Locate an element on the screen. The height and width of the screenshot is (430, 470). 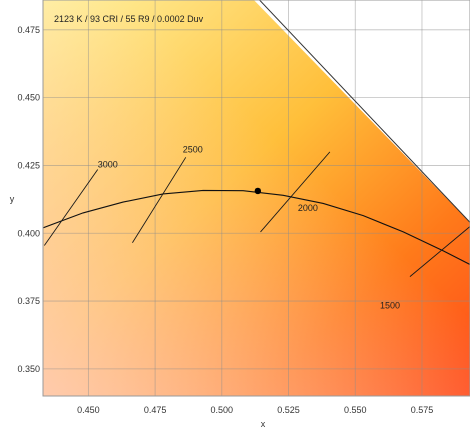
y-tick-label: 0.375 is located at coordinates (28, 301).